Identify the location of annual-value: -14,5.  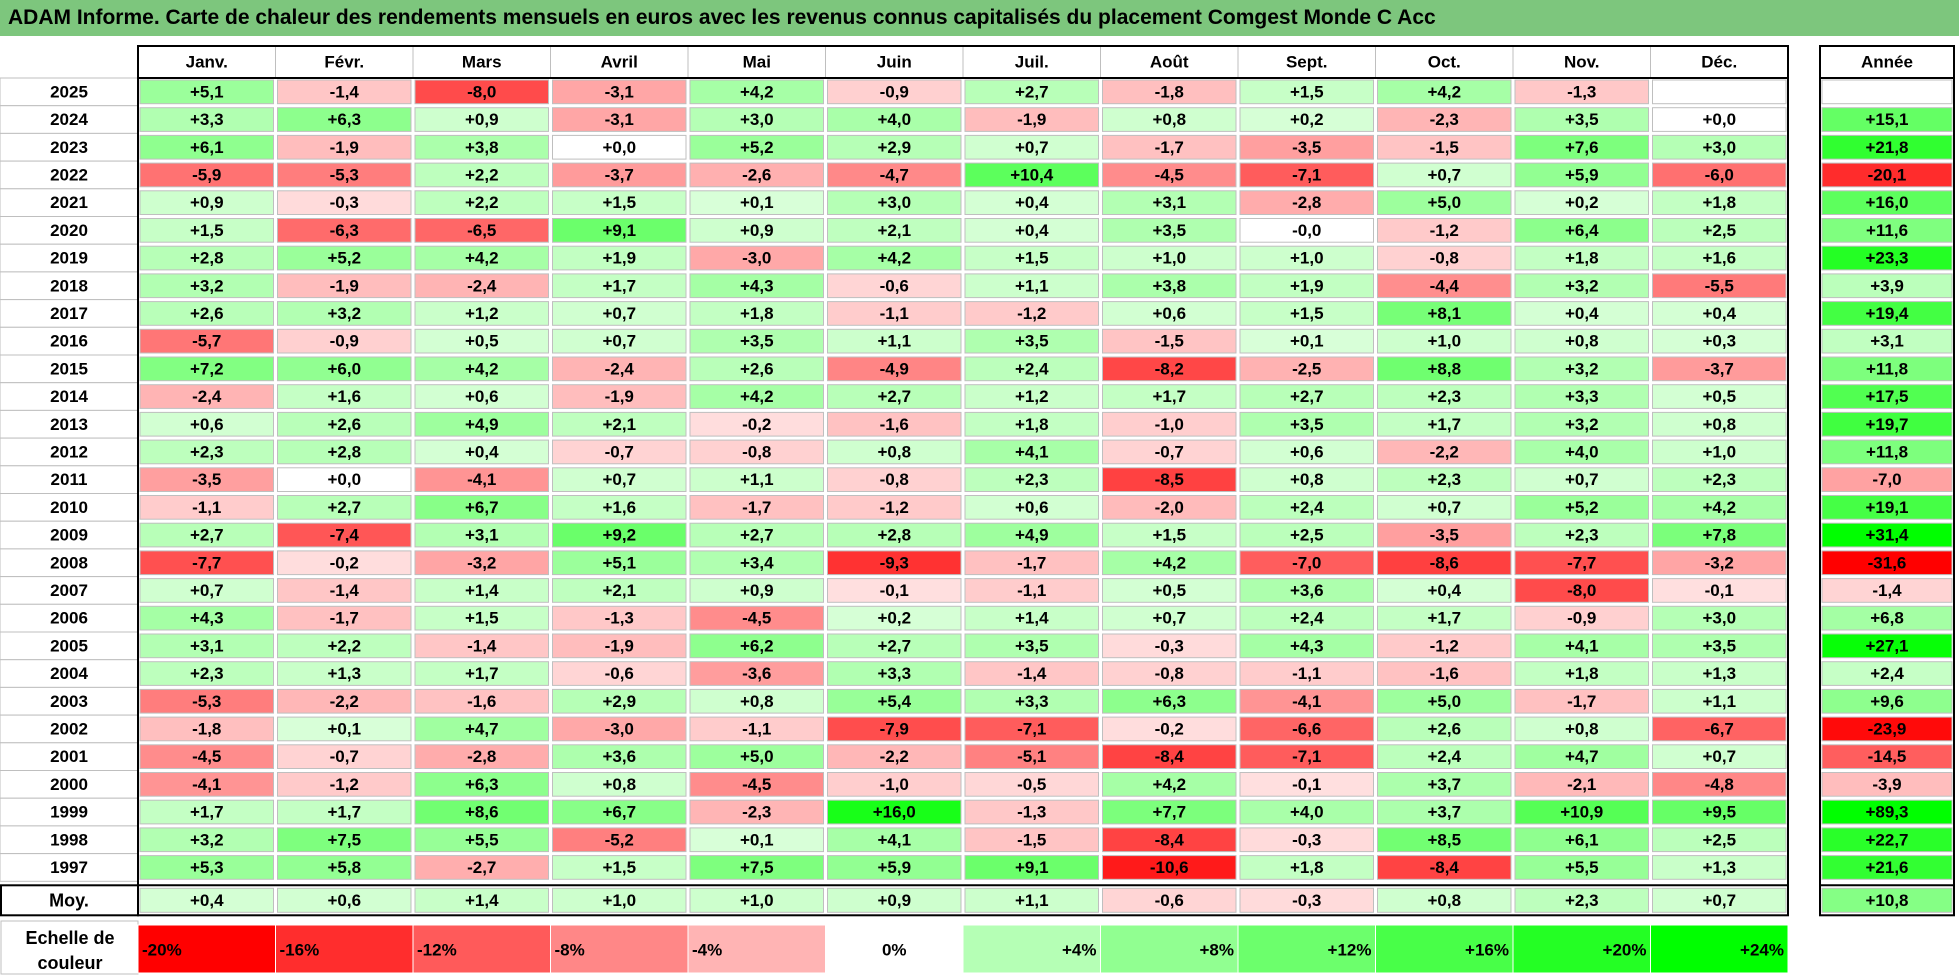
(1887, 756).